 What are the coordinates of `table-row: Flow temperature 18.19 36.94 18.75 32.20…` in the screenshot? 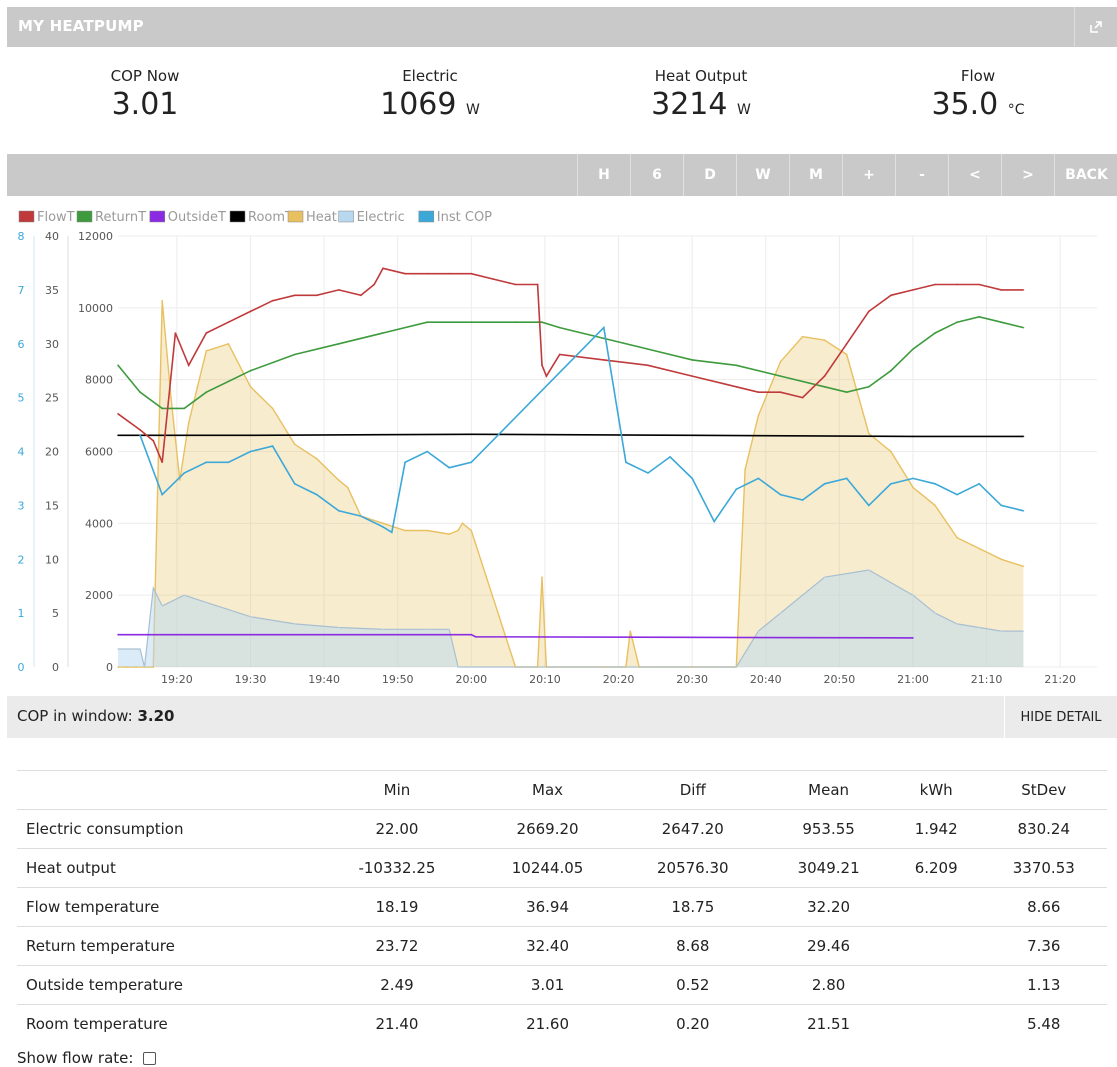 It's located at (562, 907).